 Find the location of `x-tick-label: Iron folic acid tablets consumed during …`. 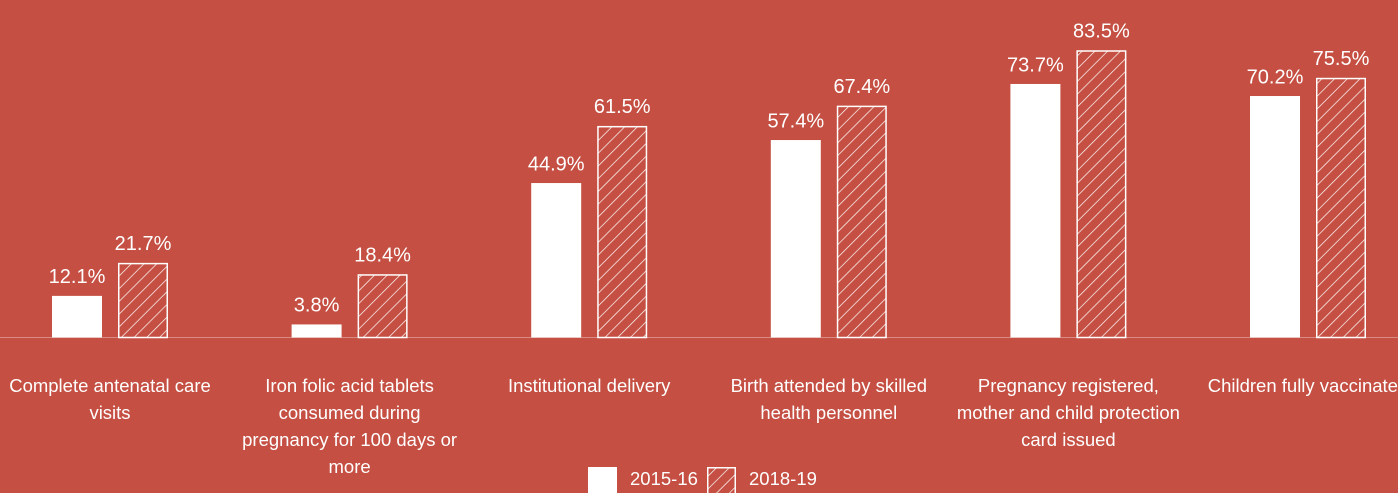

x-tick-label: Iron folic acid tablets consumed during … is located at coordinates (350, 426).